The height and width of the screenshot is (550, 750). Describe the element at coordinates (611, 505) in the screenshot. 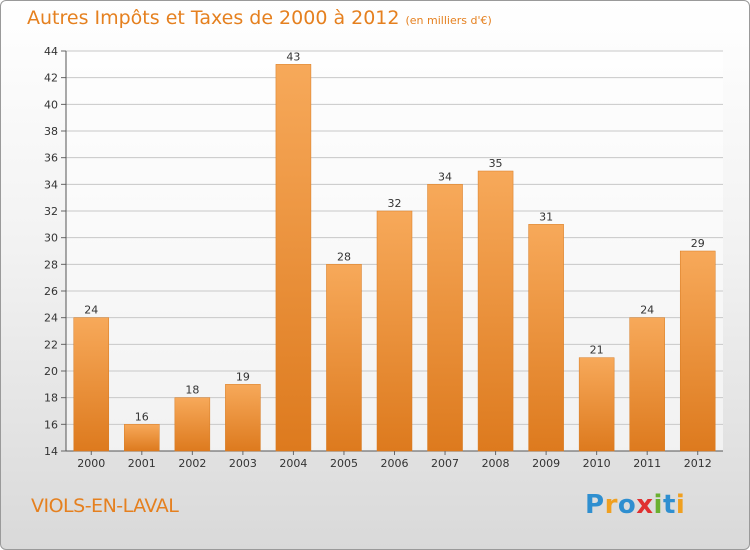

I see `logo-letter: r` at that location.